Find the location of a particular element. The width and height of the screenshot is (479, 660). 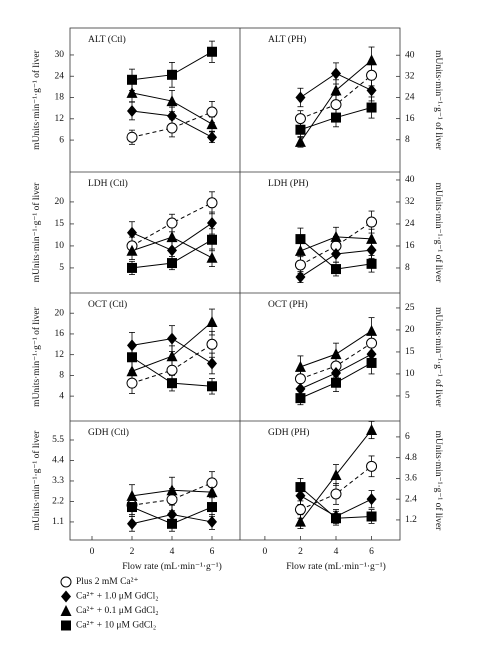

x-tick-label: 2 is located at coordinates (132, 552).